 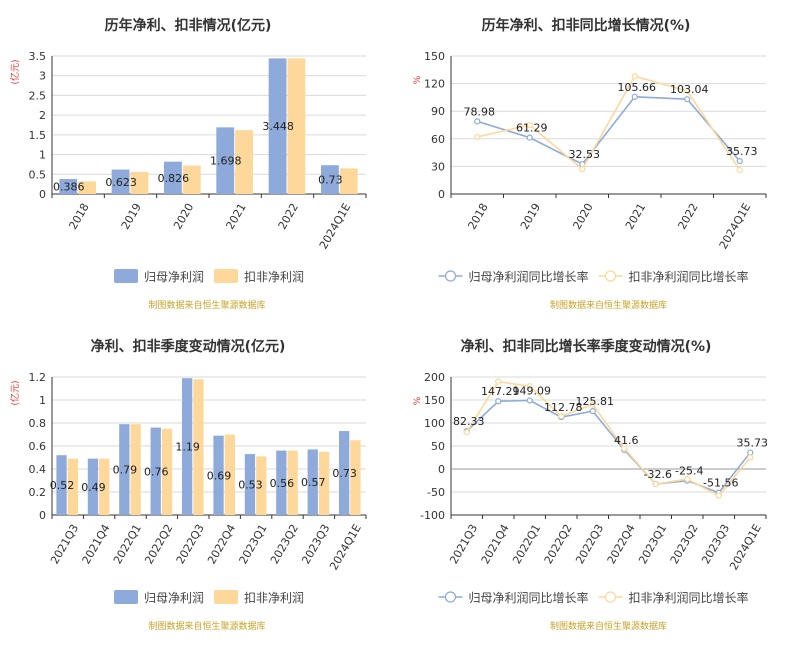 I want to click on y-tick-label: 0.8, so click(x=38, y=423).